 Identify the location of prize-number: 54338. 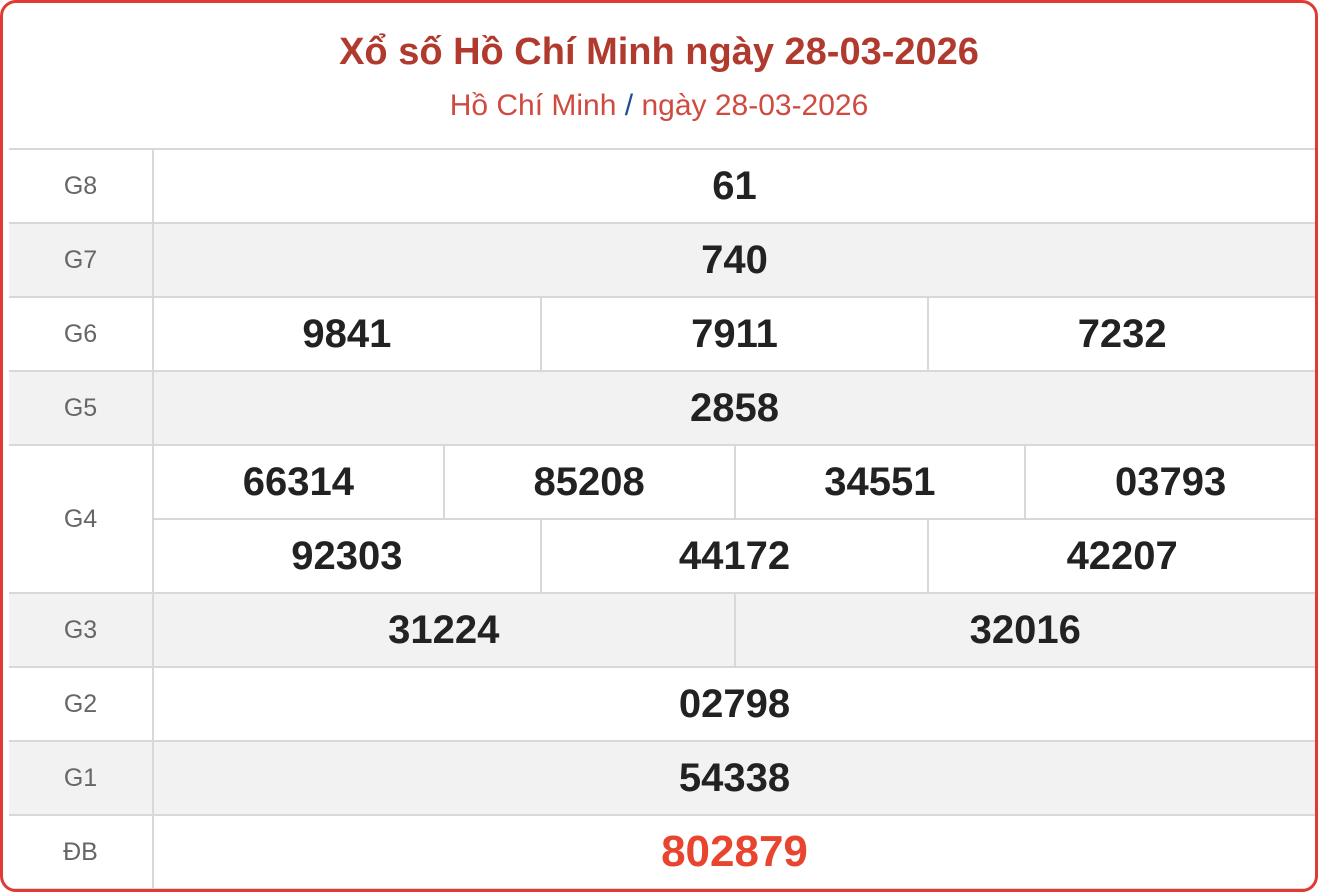
(734, 777).